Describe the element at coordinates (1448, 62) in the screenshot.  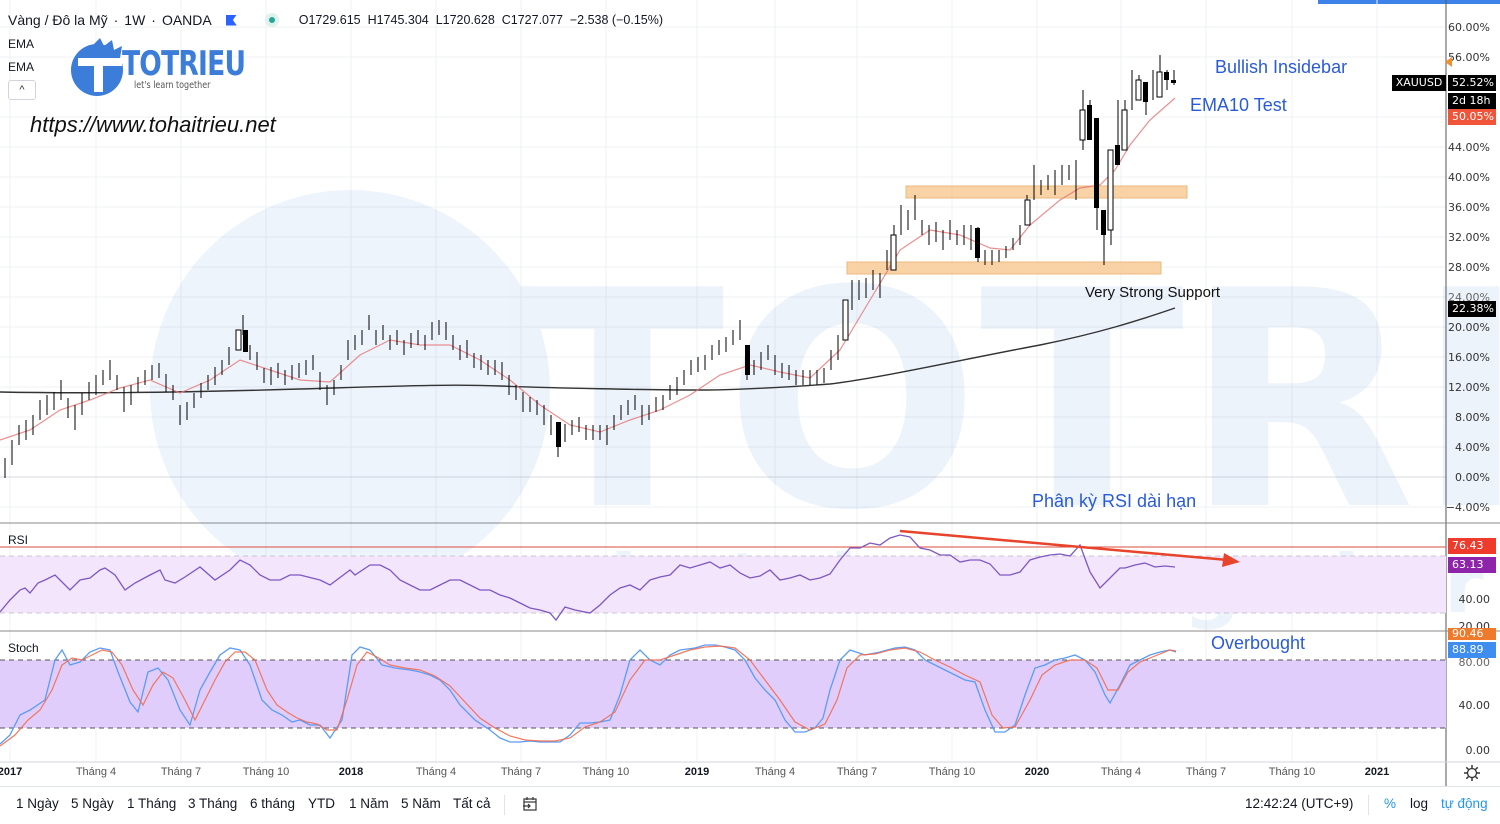
I see `alert-marker-icon` at that location.